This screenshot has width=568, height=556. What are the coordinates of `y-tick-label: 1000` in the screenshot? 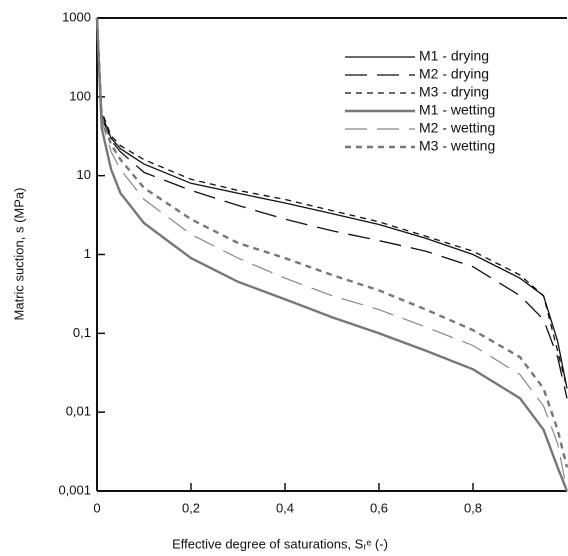 It's located at (76, 16).